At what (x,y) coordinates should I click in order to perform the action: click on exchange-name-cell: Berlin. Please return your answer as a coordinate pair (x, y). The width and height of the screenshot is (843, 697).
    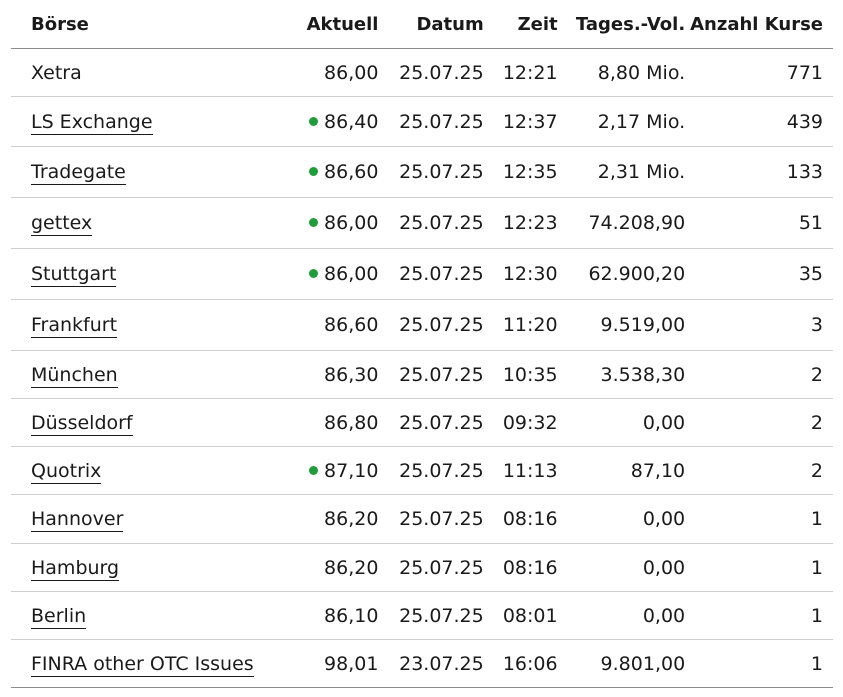
    Looking at the image, I should click on (149, 615).